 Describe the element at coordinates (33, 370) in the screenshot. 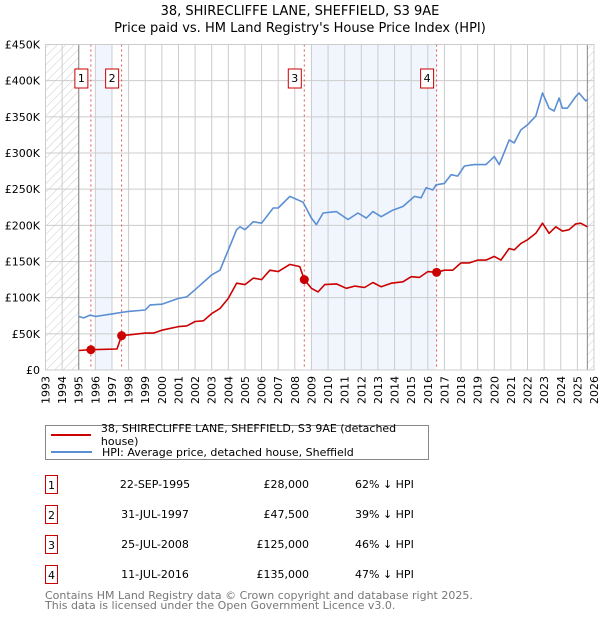

I see `y-tick-label: £0` at that location.